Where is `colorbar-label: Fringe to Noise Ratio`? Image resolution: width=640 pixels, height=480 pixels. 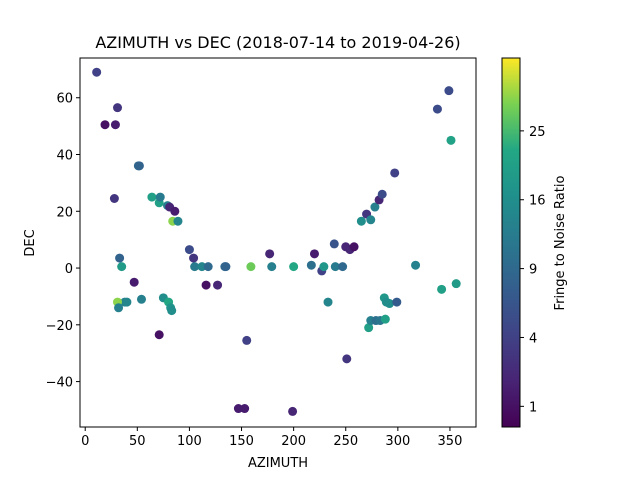 colorbar-label: Fringe to Noise Ratio is located at coordinates (560, 243).